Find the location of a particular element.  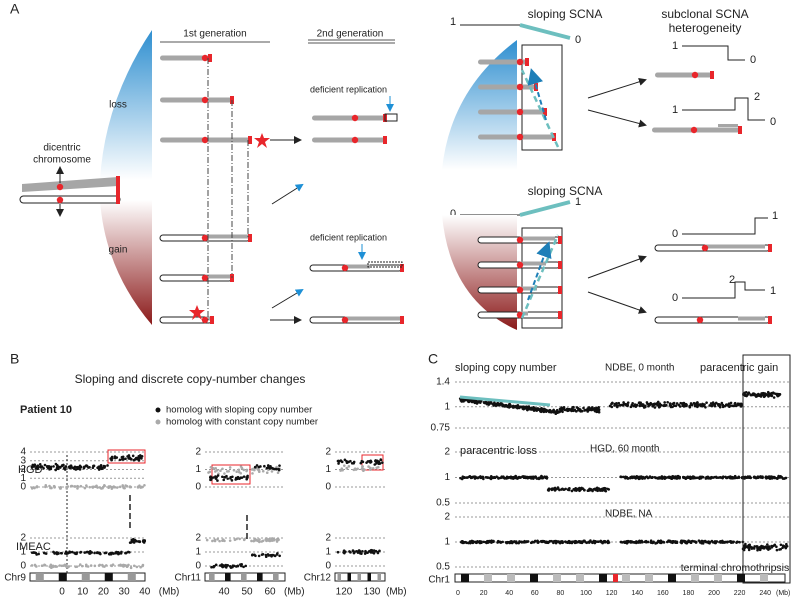

label: IMEAC is located at coordinates (33, 547).